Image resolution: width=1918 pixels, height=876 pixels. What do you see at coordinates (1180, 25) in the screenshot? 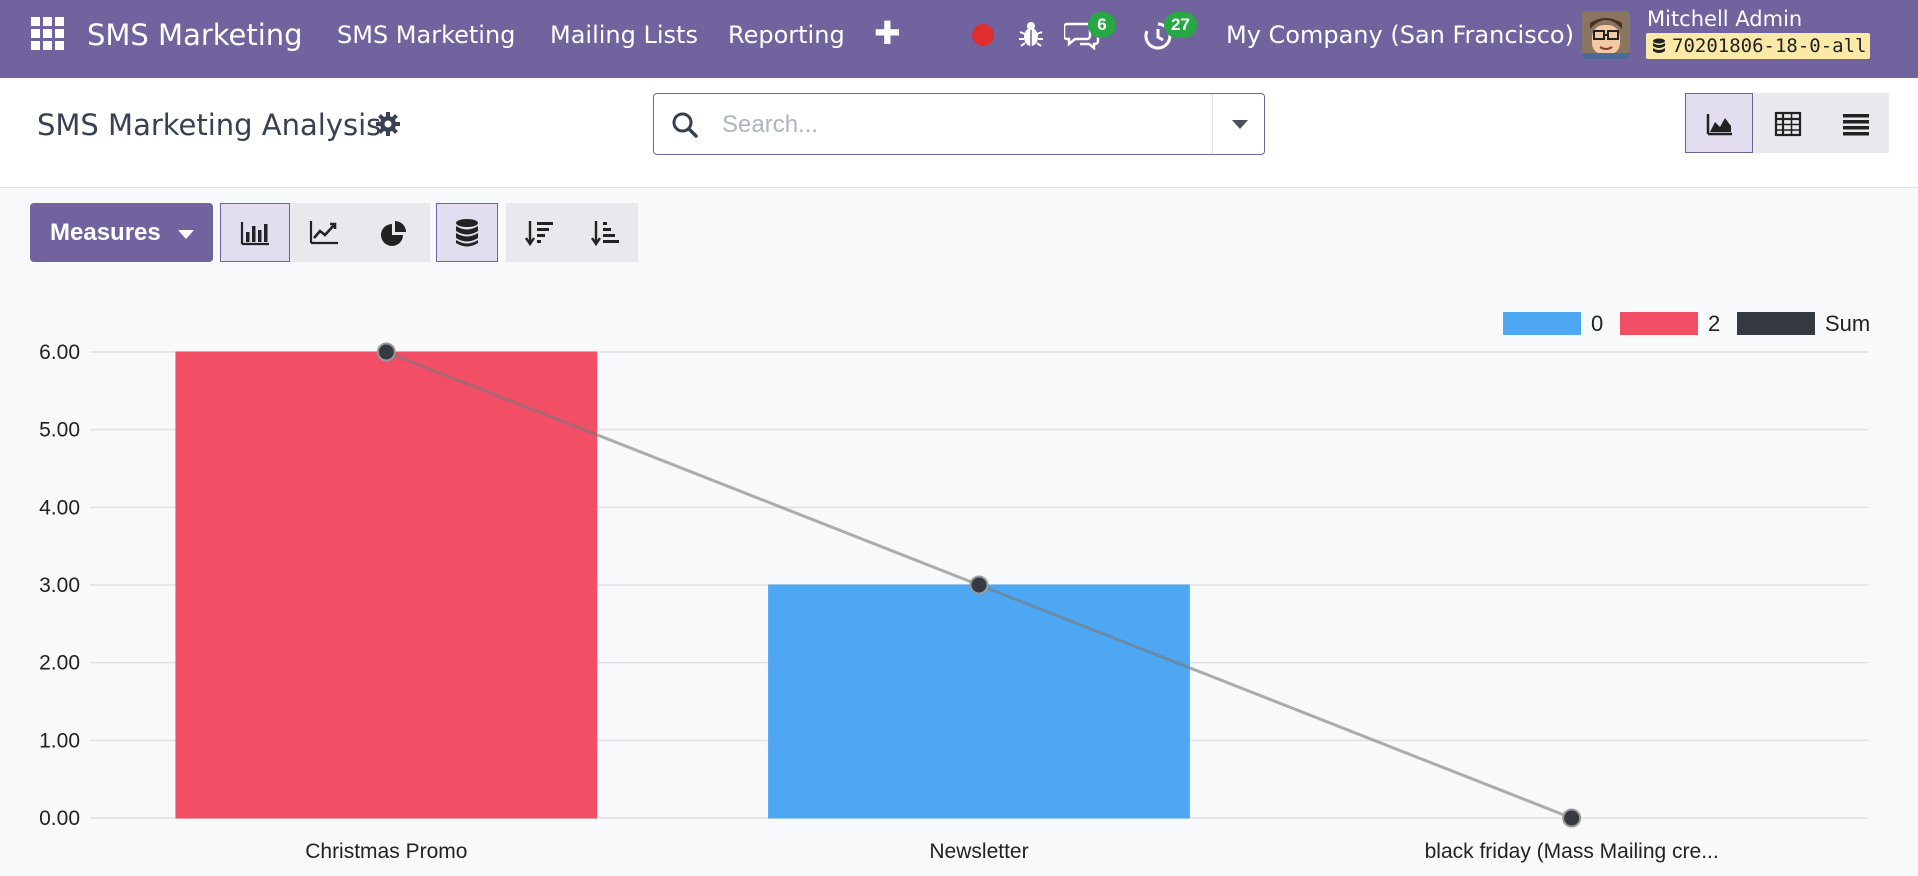
I see `activities-badge: 27` at bounding box center [1180, 25].